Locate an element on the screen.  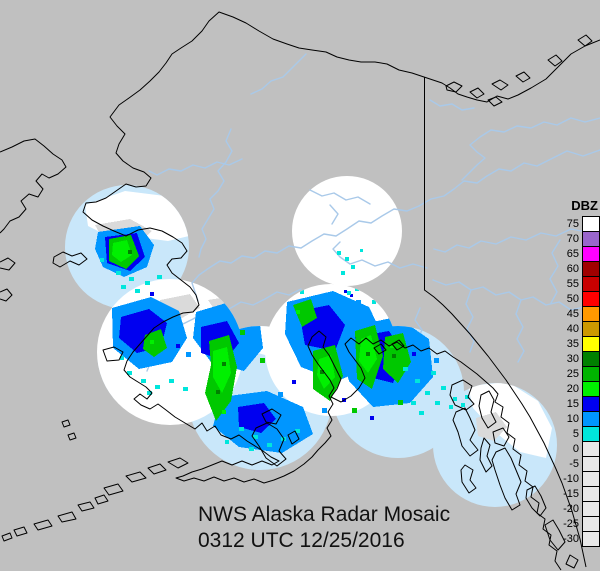
echo-20dbz is located at coordinates (253, 327).